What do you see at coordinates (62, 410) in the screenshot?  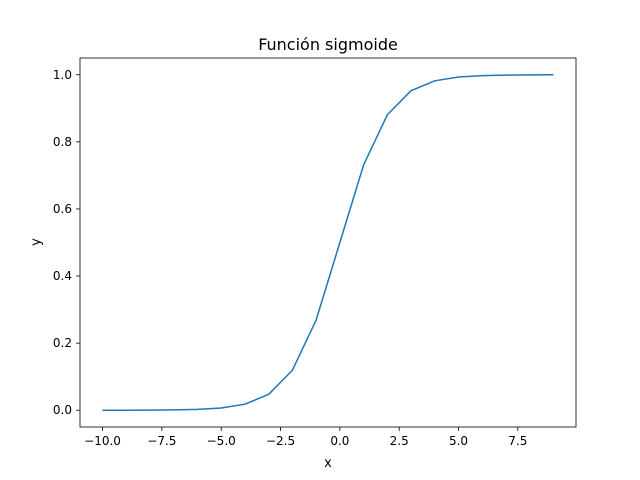 I see `y-tick-label: 0.0` at bounding box center [62, 410].